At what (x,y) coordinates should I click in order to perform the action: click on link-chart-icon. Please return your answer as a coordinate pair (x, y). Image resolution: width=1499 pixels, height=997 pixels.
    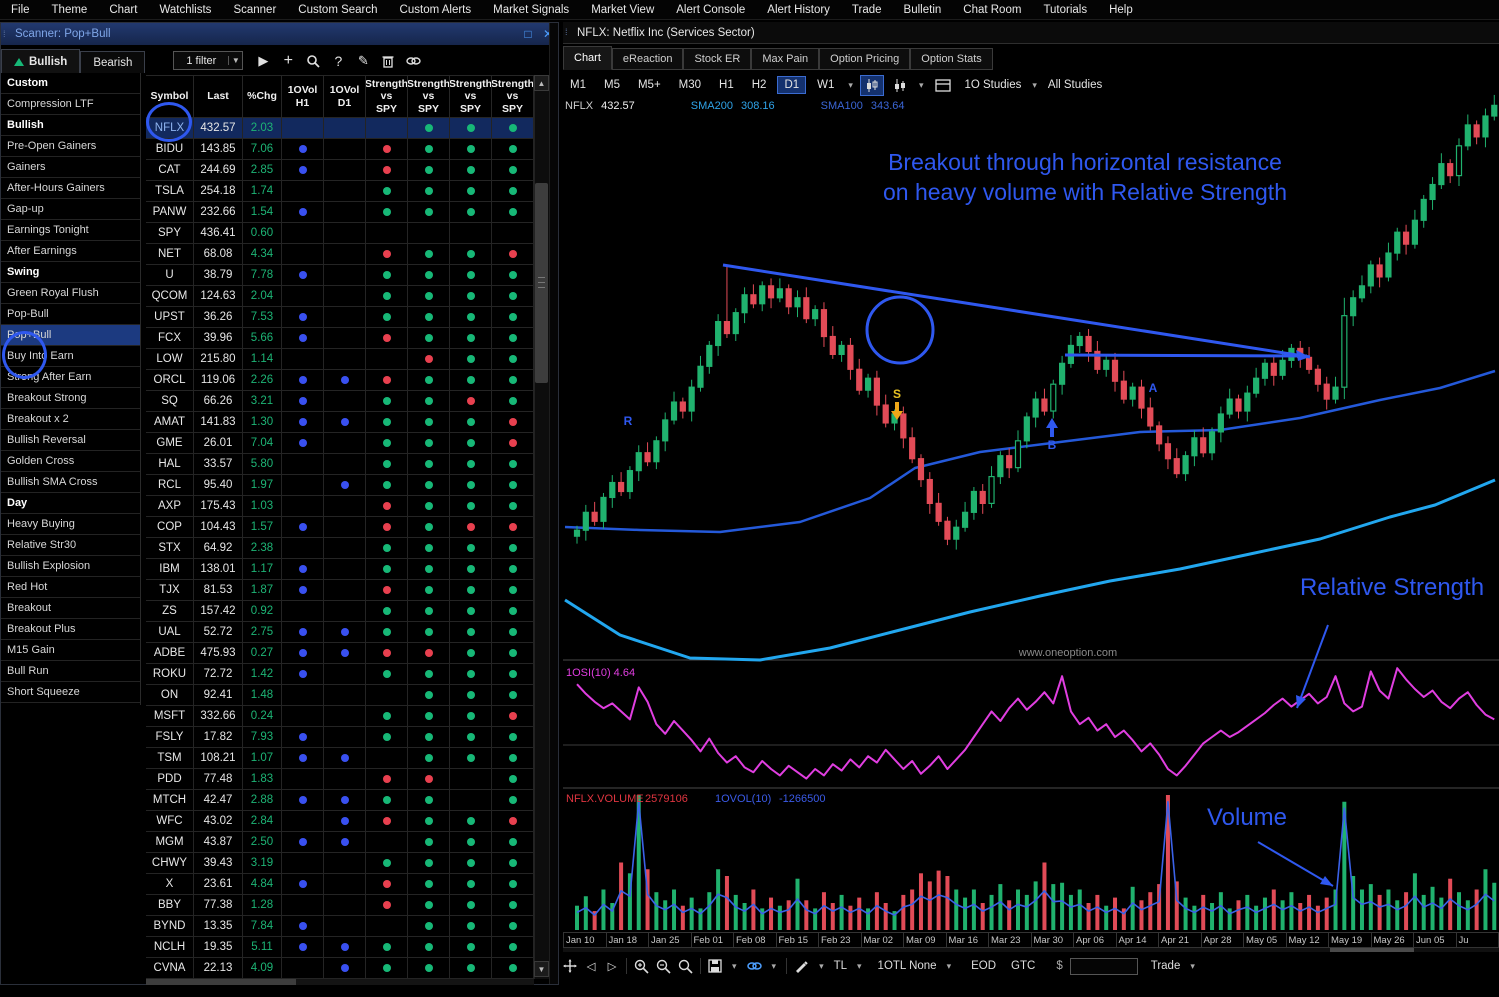
    Looking at the image, I should click on (754, 966).